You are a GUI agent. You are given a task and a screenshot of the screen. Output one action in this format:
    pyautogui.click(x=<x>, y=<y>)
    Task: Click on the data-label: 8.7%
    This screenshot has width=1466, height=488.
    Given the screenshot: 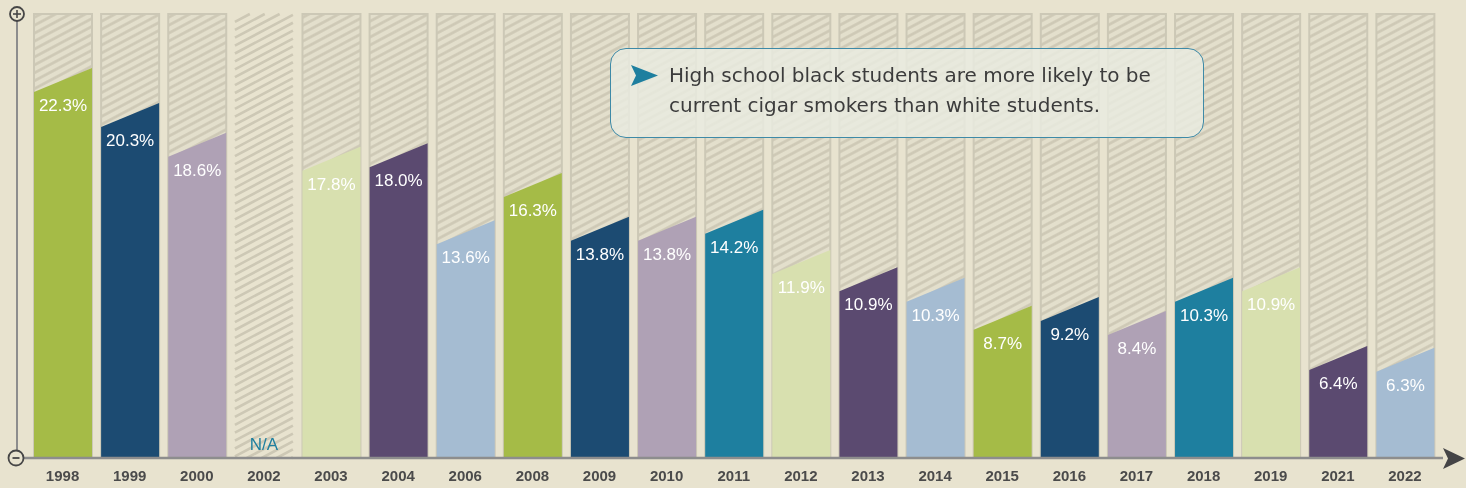 What is the action you would take?
    pyautogui.click(x=1003, y=343)
    